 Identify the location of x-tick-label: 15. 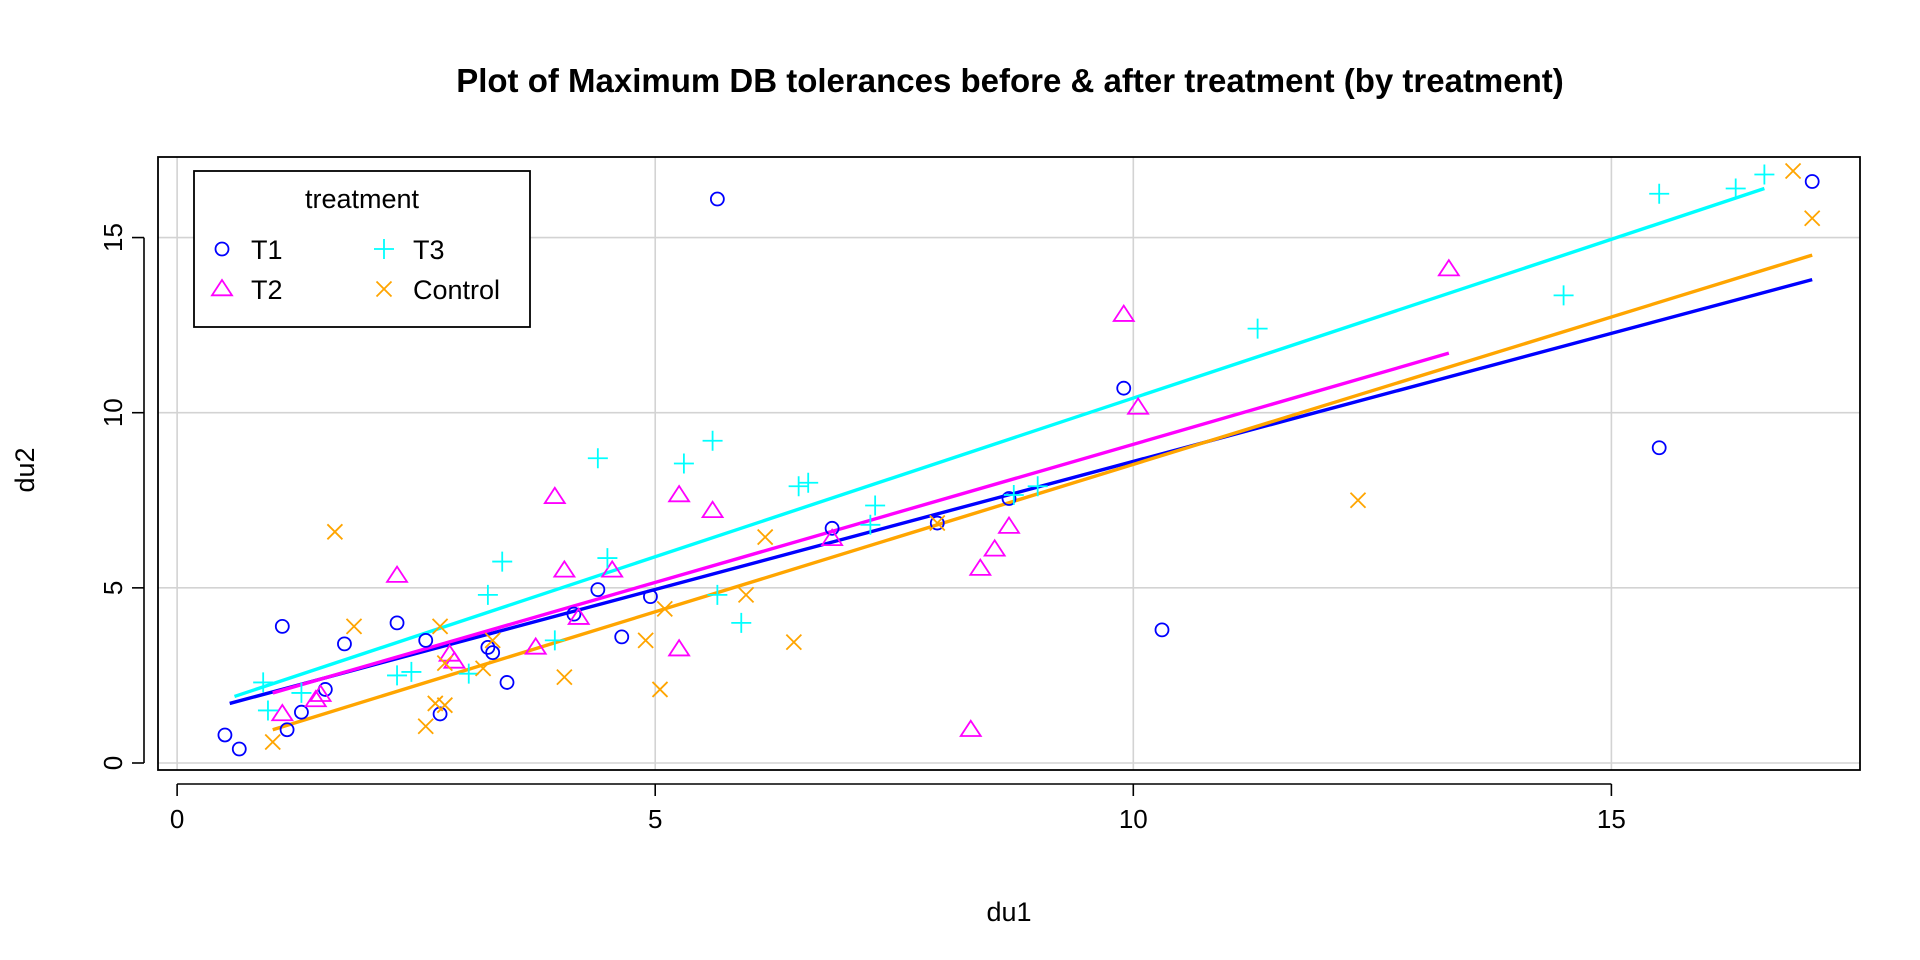
(1611, 819).